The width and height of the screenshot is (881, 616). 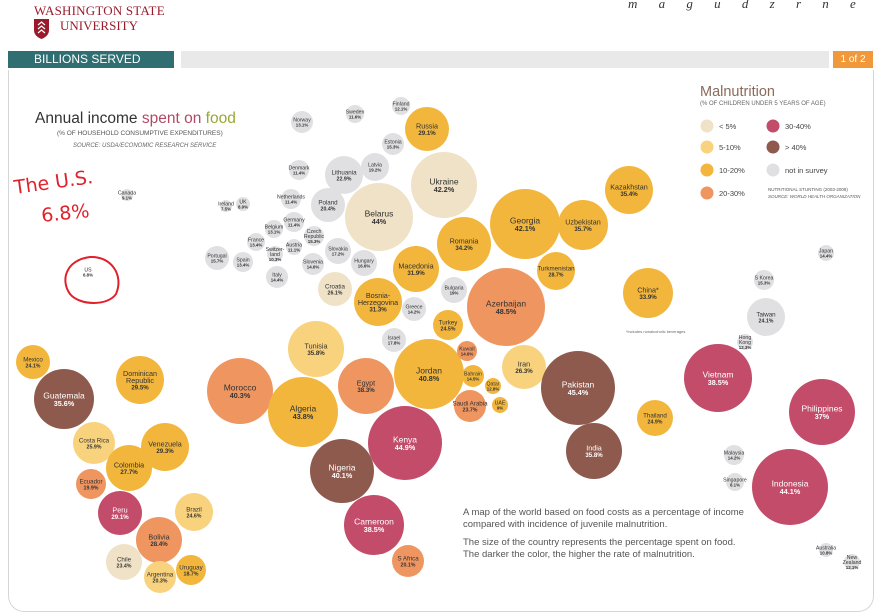 What do you see at coordinates (216, 257) in the screenshot?
I see `country-name: Portugal` at bounding box center [216, 257].